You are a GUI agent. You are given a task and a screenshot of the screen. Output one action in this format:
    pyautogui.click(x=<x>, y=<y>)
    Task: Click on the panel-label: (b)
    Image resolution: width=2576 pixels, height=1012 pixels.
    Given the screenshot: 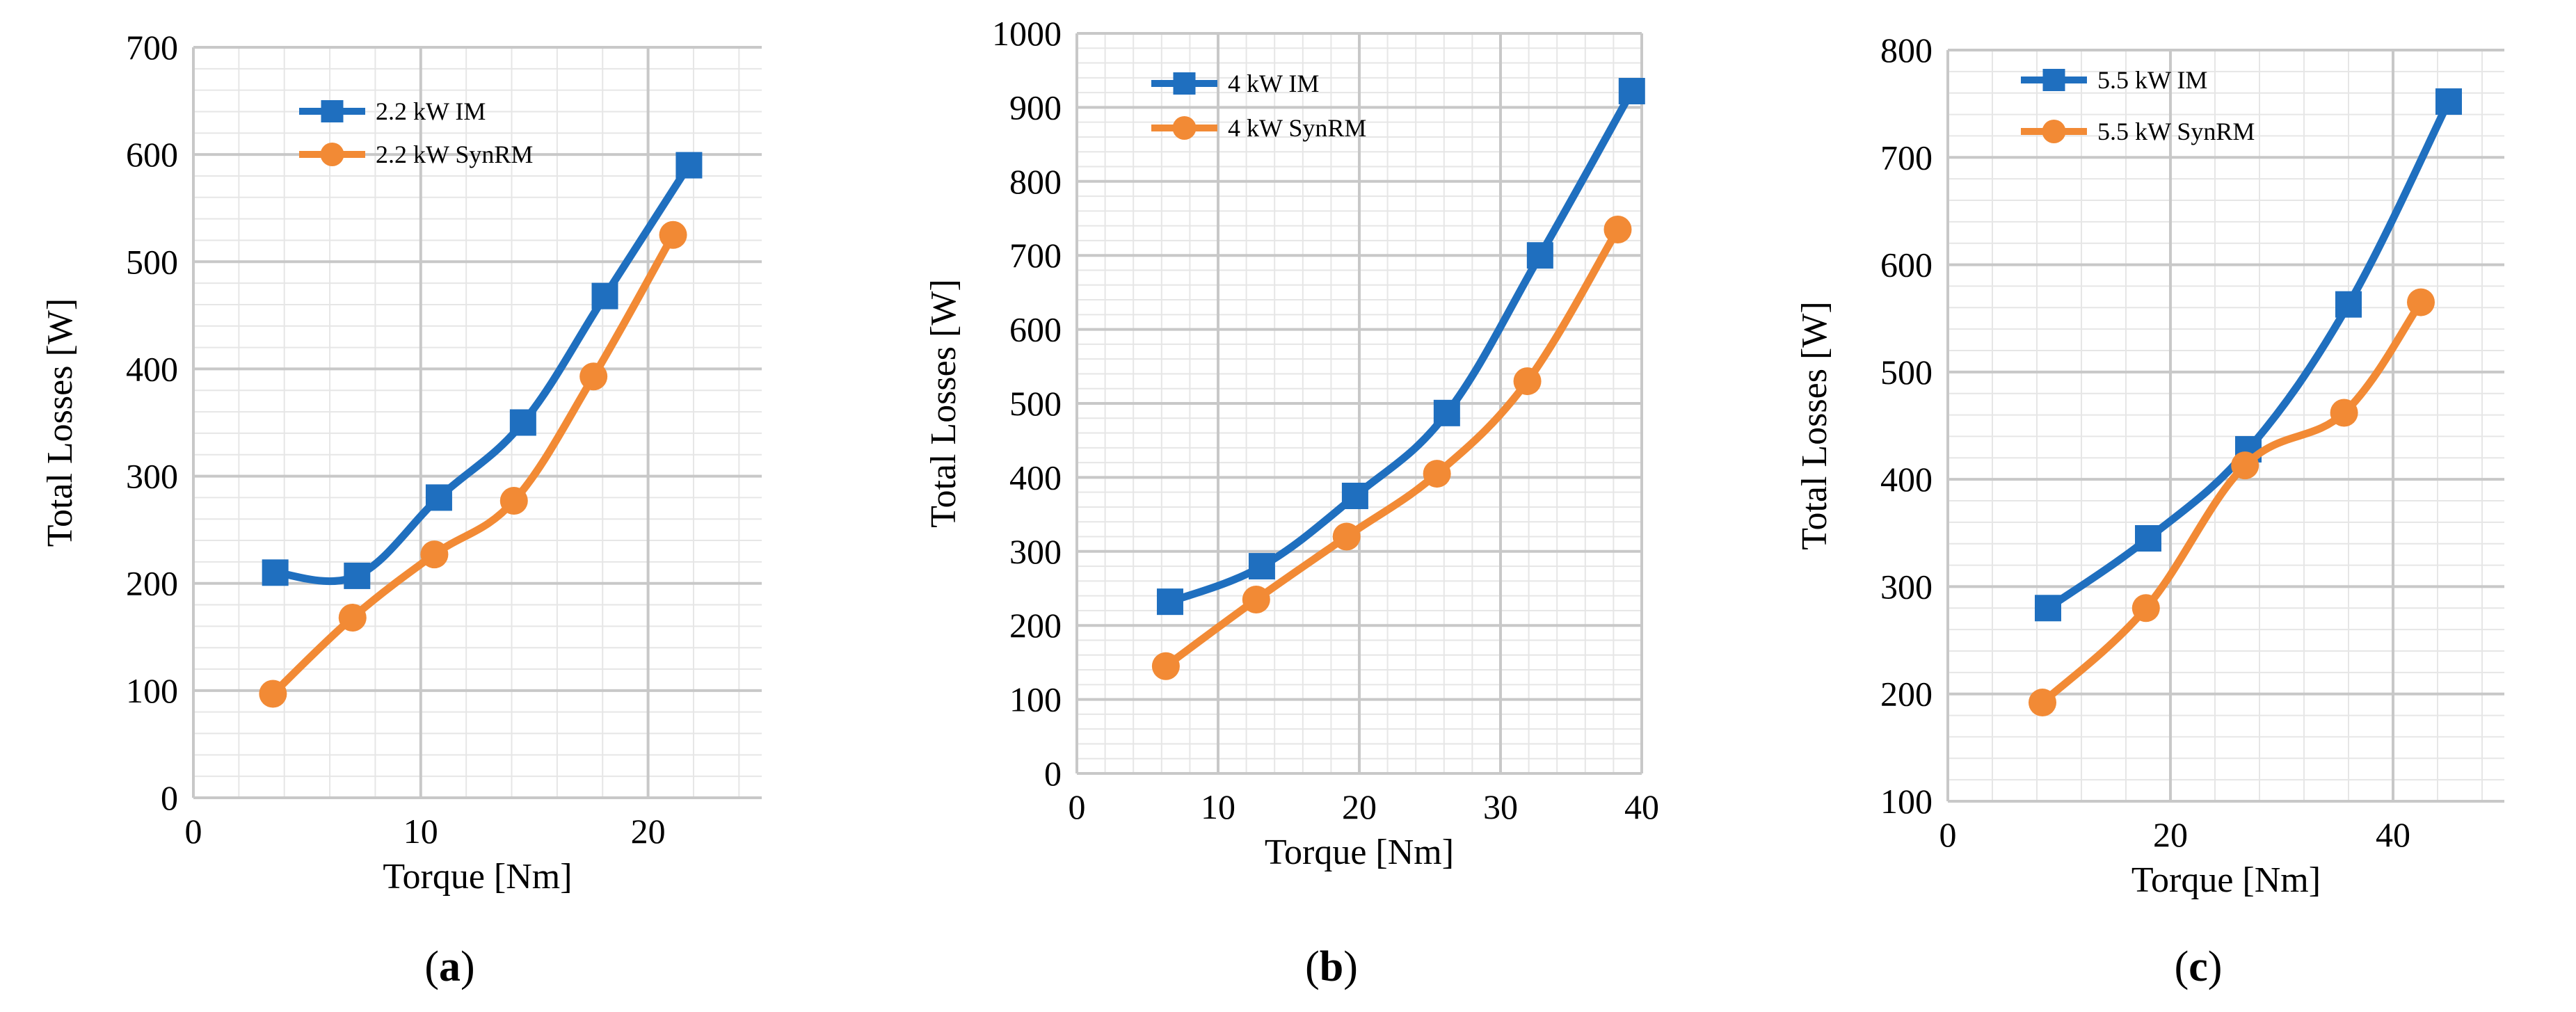 What is the action you would take?
    pyautogui.click(x=1331, y=966)
    